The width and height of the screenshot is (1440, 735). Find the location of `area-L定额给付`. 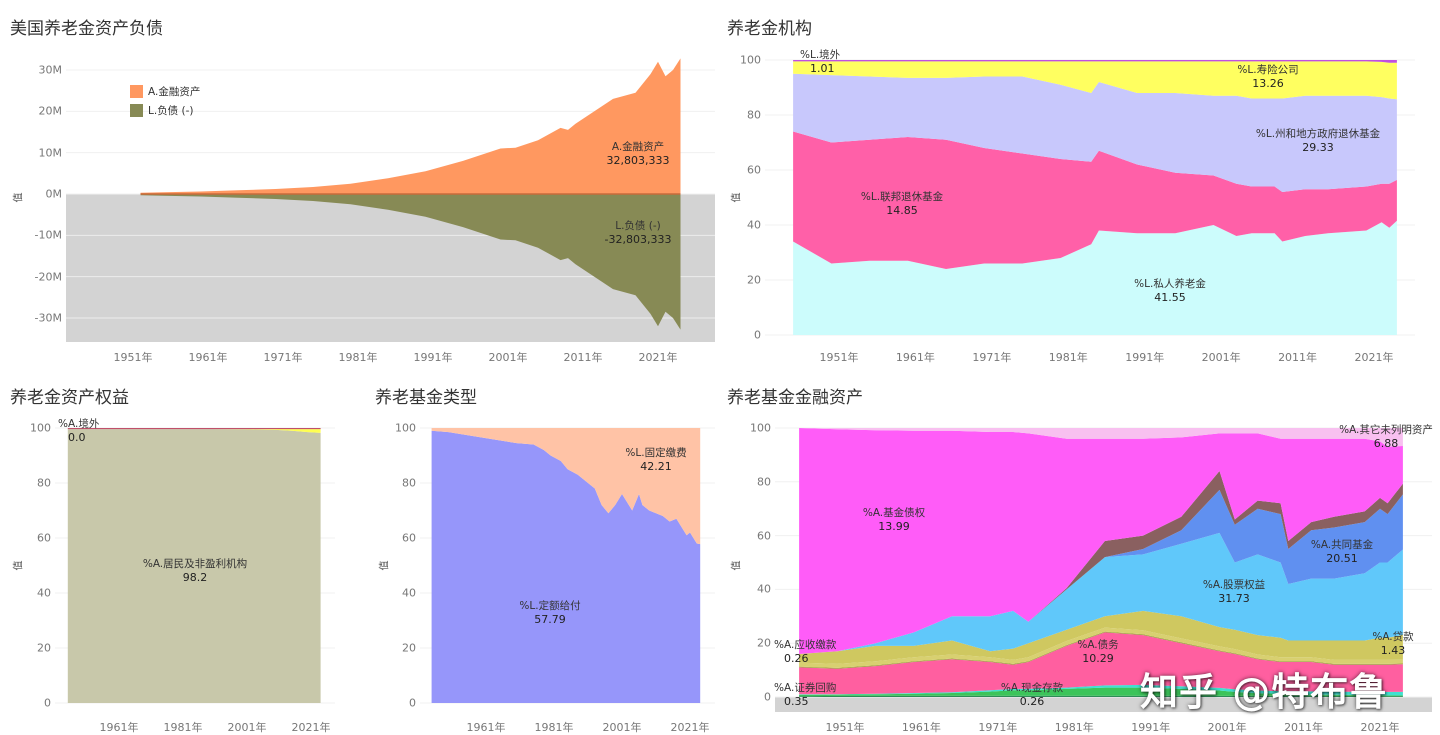

area-L定额给付 is located at coordinates (566, 566).